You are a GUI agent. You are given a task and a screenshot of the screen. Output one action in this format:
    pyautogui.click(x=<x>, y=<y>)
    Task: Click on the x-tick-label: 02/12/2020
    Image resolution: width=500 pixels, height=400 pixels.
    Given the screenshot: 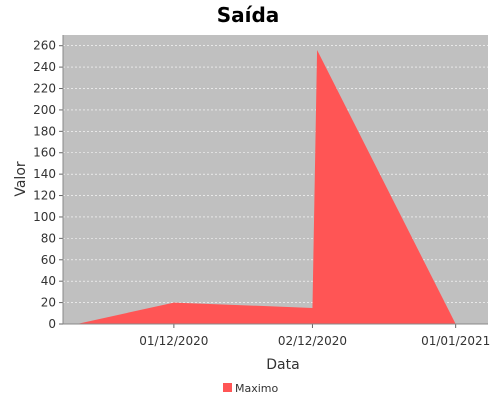 What is the action you would take?
    pyautogui.click(x=312, y=341)
    